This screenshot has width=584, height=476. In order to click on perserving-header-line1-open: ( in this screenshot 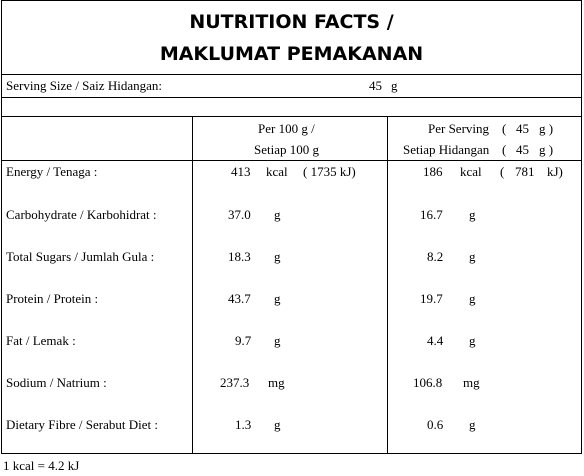, I will do `click(504, 128)`.